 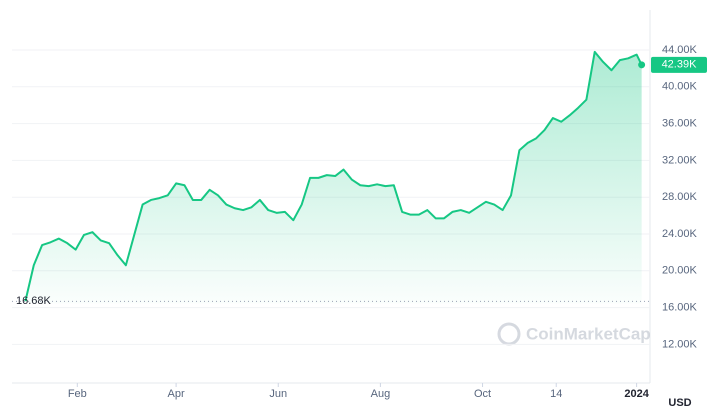 What do you see at coordinates (176, 394) in the screenshot?
I see `x-tick-label: Apr` at bounding box center [176, 394].